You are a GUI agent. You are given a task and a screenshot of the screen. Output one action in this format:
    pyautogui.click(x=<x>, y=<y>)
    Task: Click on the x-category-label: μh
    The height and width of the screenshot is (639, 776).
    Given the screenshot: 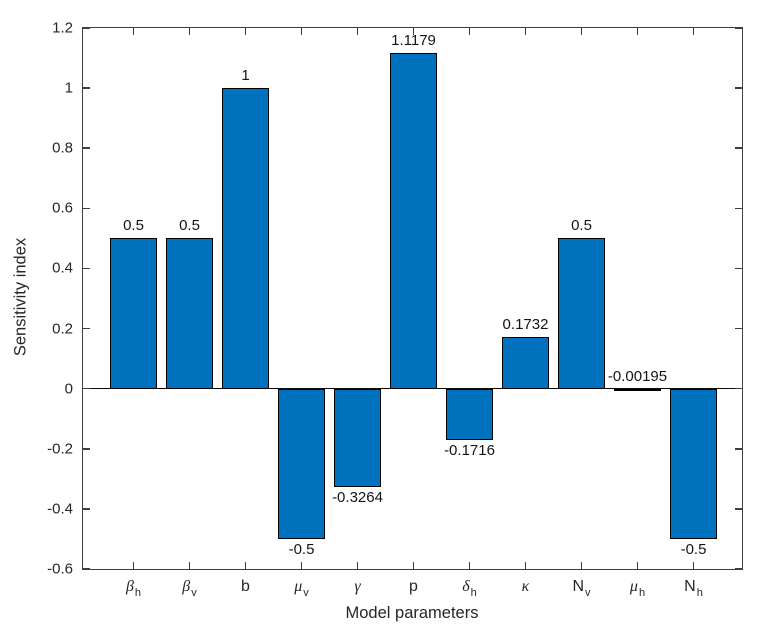 What is the action you would take?
    pyautogui.click(x=637, y=588)
    